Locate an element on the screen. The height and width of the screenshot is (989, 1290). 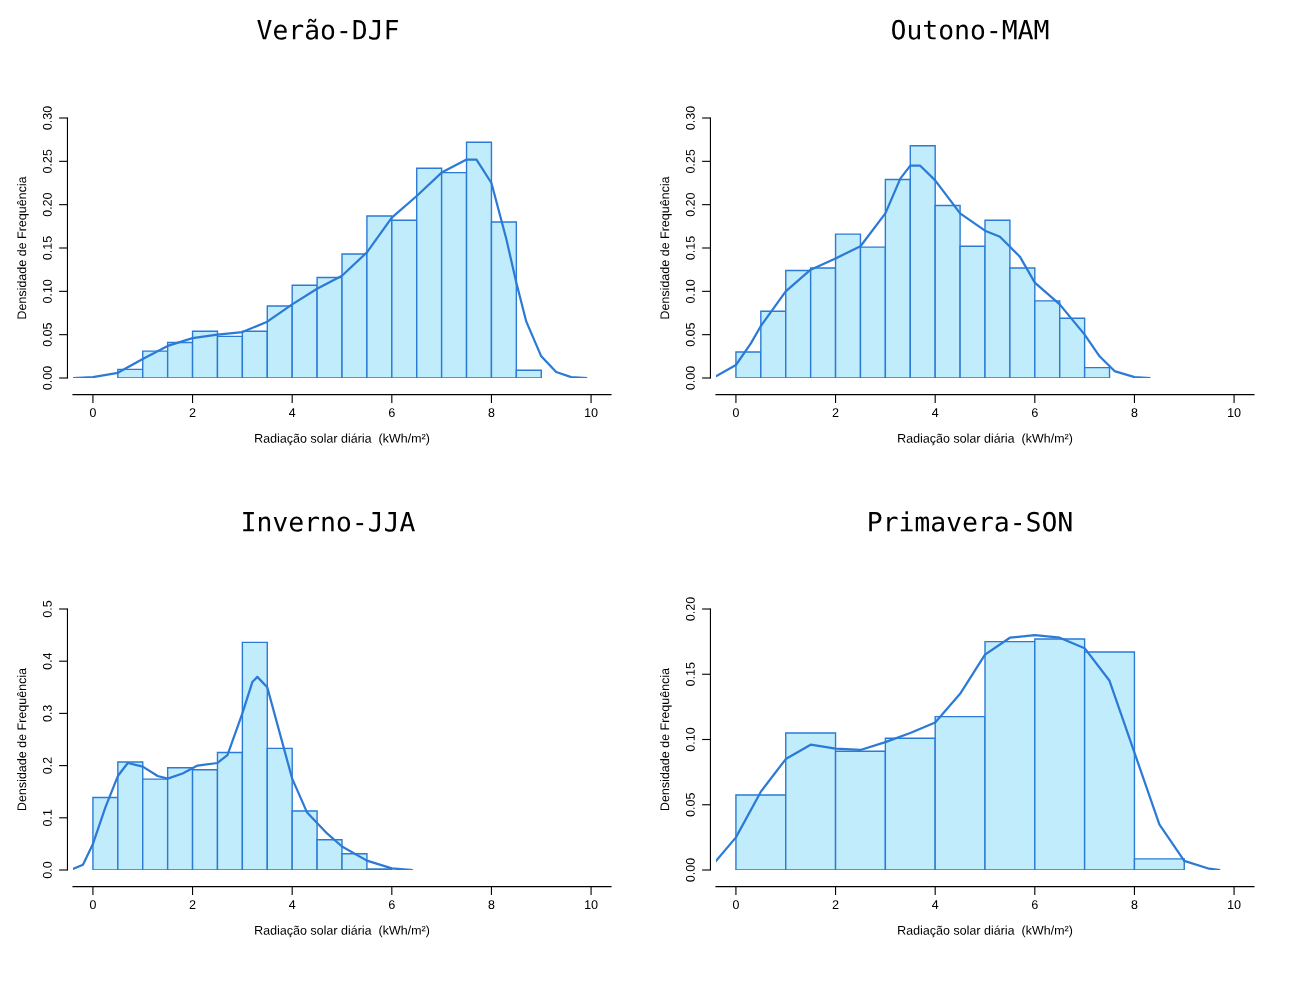
y-tick-label: 0.0 is located at coordinates (47, 870).